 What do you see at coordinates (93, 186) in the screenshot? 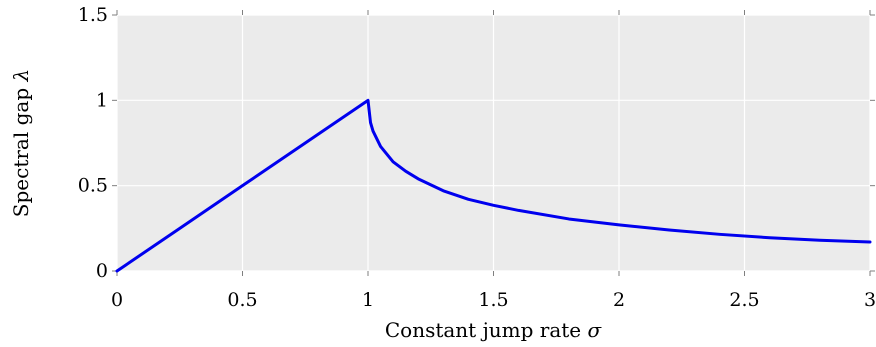
I see `y-tick-label: 0.5` at bounding box center [93, 186].